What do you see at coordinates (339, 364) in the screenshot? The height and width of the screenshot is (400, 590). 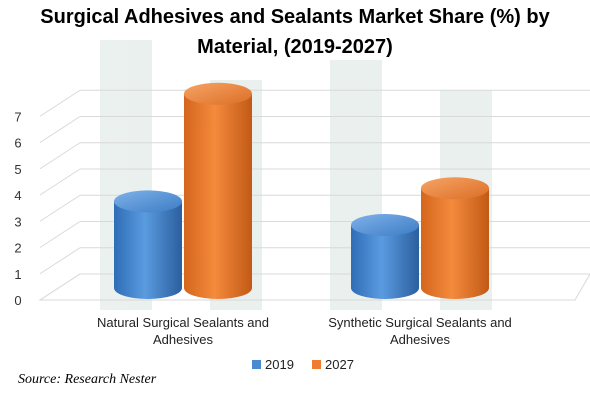 I see `legend-label: 2027` at bounding box center [339, 364].